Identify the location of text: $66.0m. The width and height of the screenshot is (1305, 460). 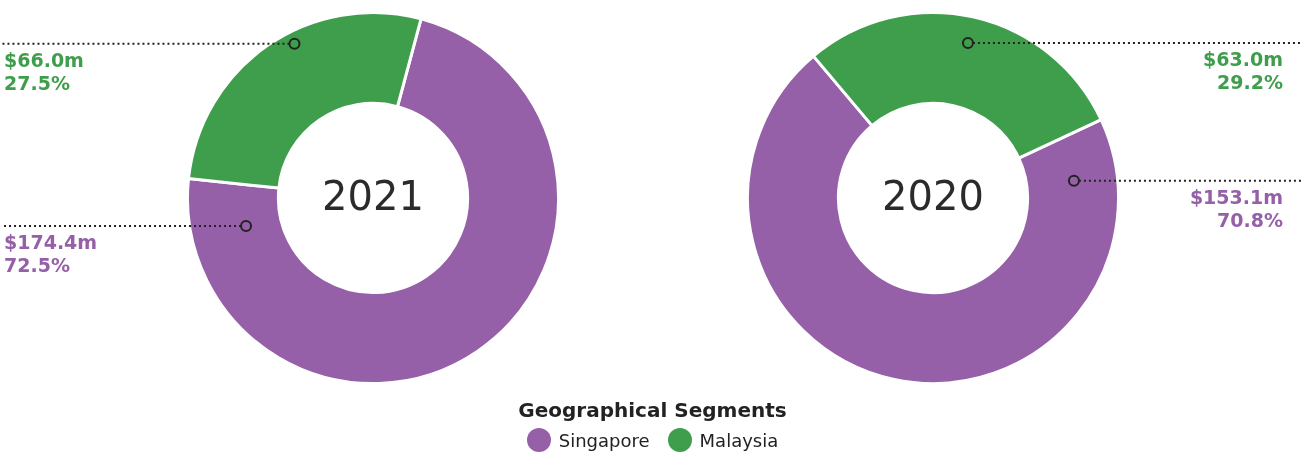
(44, 59).